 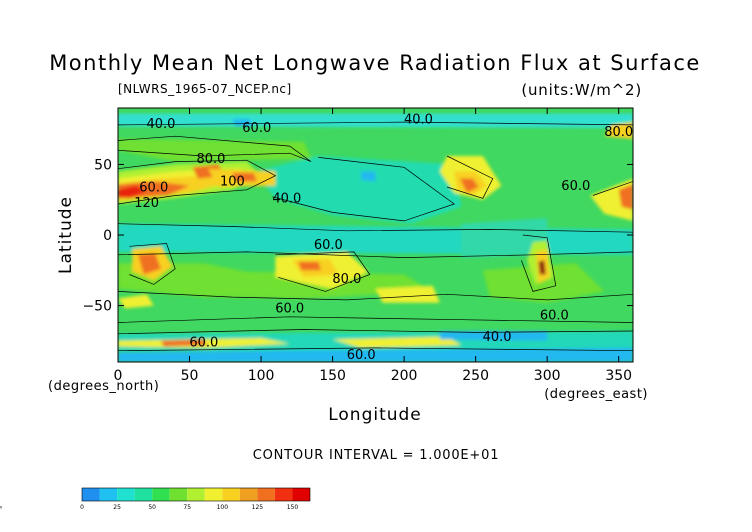 I want to click on colorbar-tick-label-2: 50, so click(x=152, y=507).